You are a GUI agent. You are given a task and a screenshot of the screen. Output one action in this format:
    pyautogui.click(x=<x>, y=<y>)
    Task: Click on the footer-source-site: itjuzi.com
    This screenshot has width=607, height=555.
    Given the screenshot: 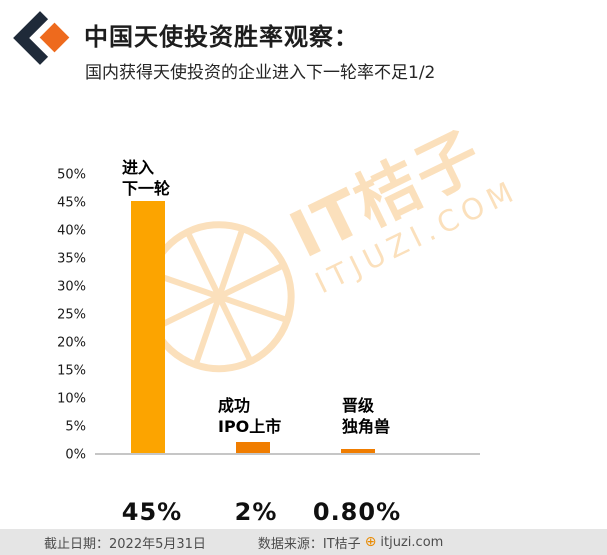 What is the action you would take?
    pyautogui.click(x=412, y=542)
    